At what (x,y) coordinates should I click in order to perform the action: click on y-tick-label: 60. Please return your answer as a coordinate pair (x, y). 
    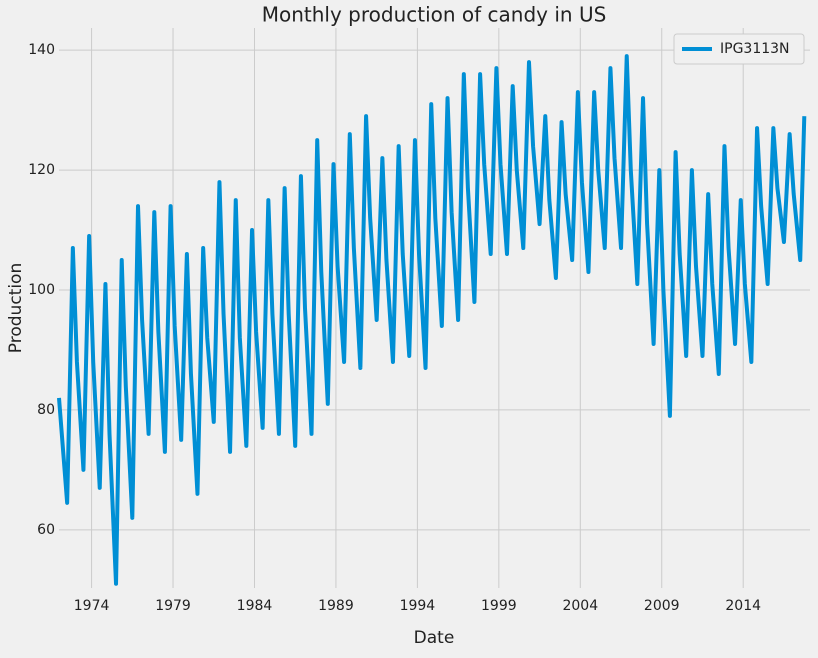
    Looking at the image, I should click on (46, 530).